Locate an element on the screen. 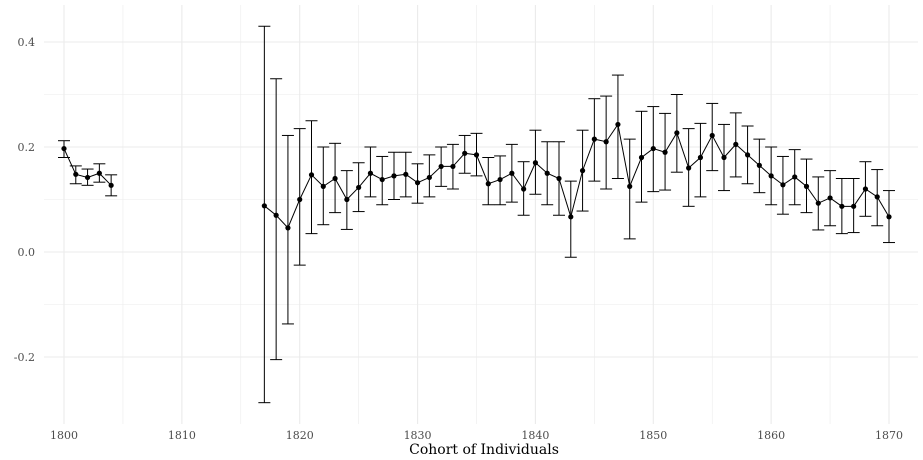 The image size is (923, 460). y-tick-label: -0.2 is located at coordinates (24, 357).